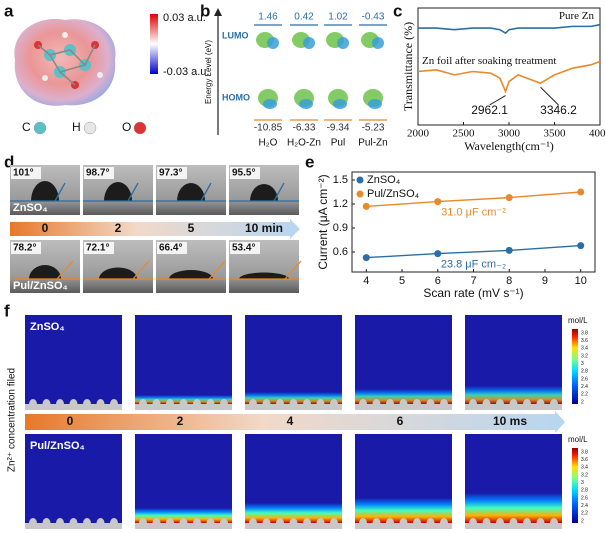 This screenshot has height=533, width=606. What do you see at coordinates (397, 10) in the screenshot?
I see `panel-label: c` at bounding box center [397, 10].